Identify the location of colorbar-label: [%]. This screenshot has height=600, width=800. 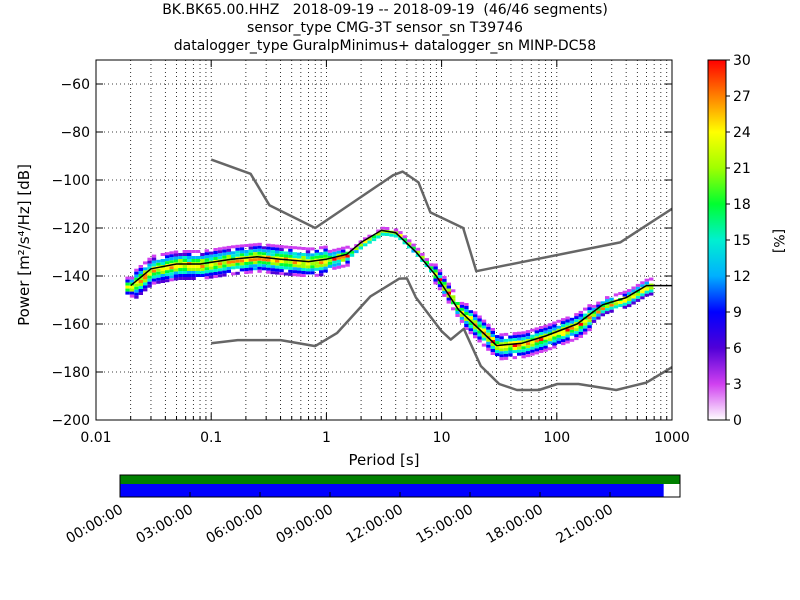
(778, 241).